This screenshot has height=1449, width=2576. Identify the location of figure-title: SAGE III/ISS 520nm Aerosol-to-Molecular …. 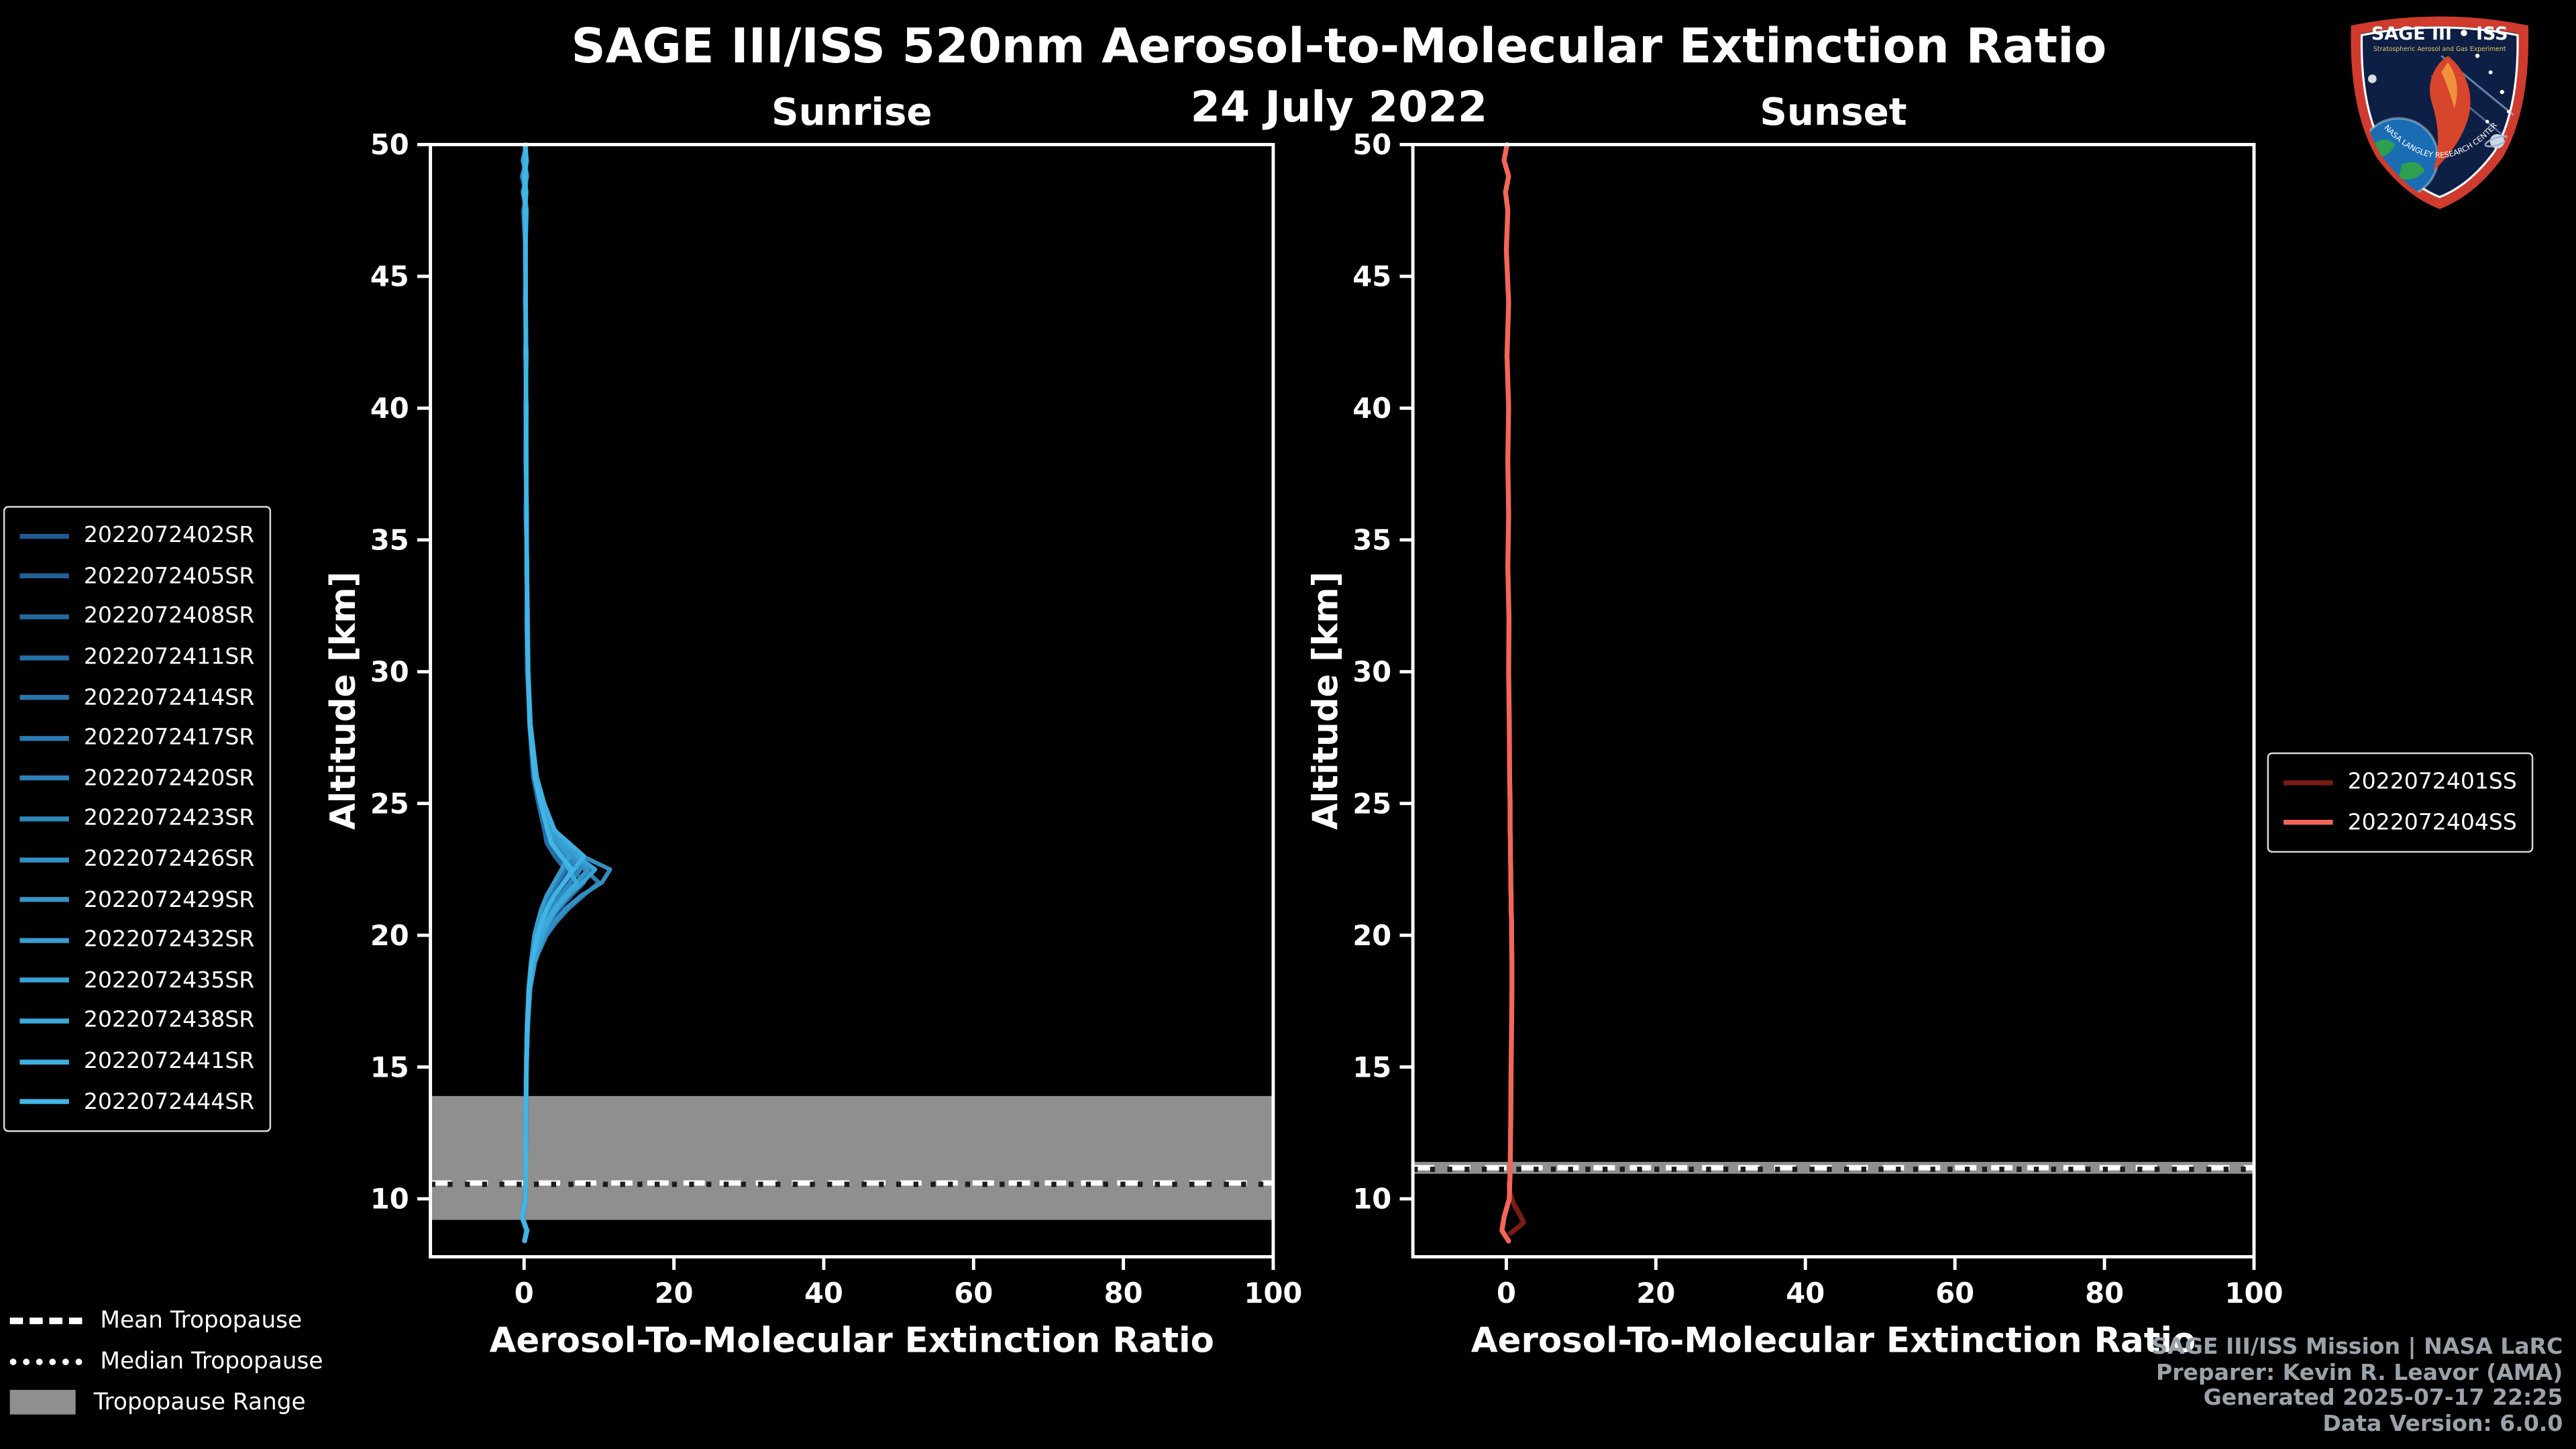
(1339, 45).